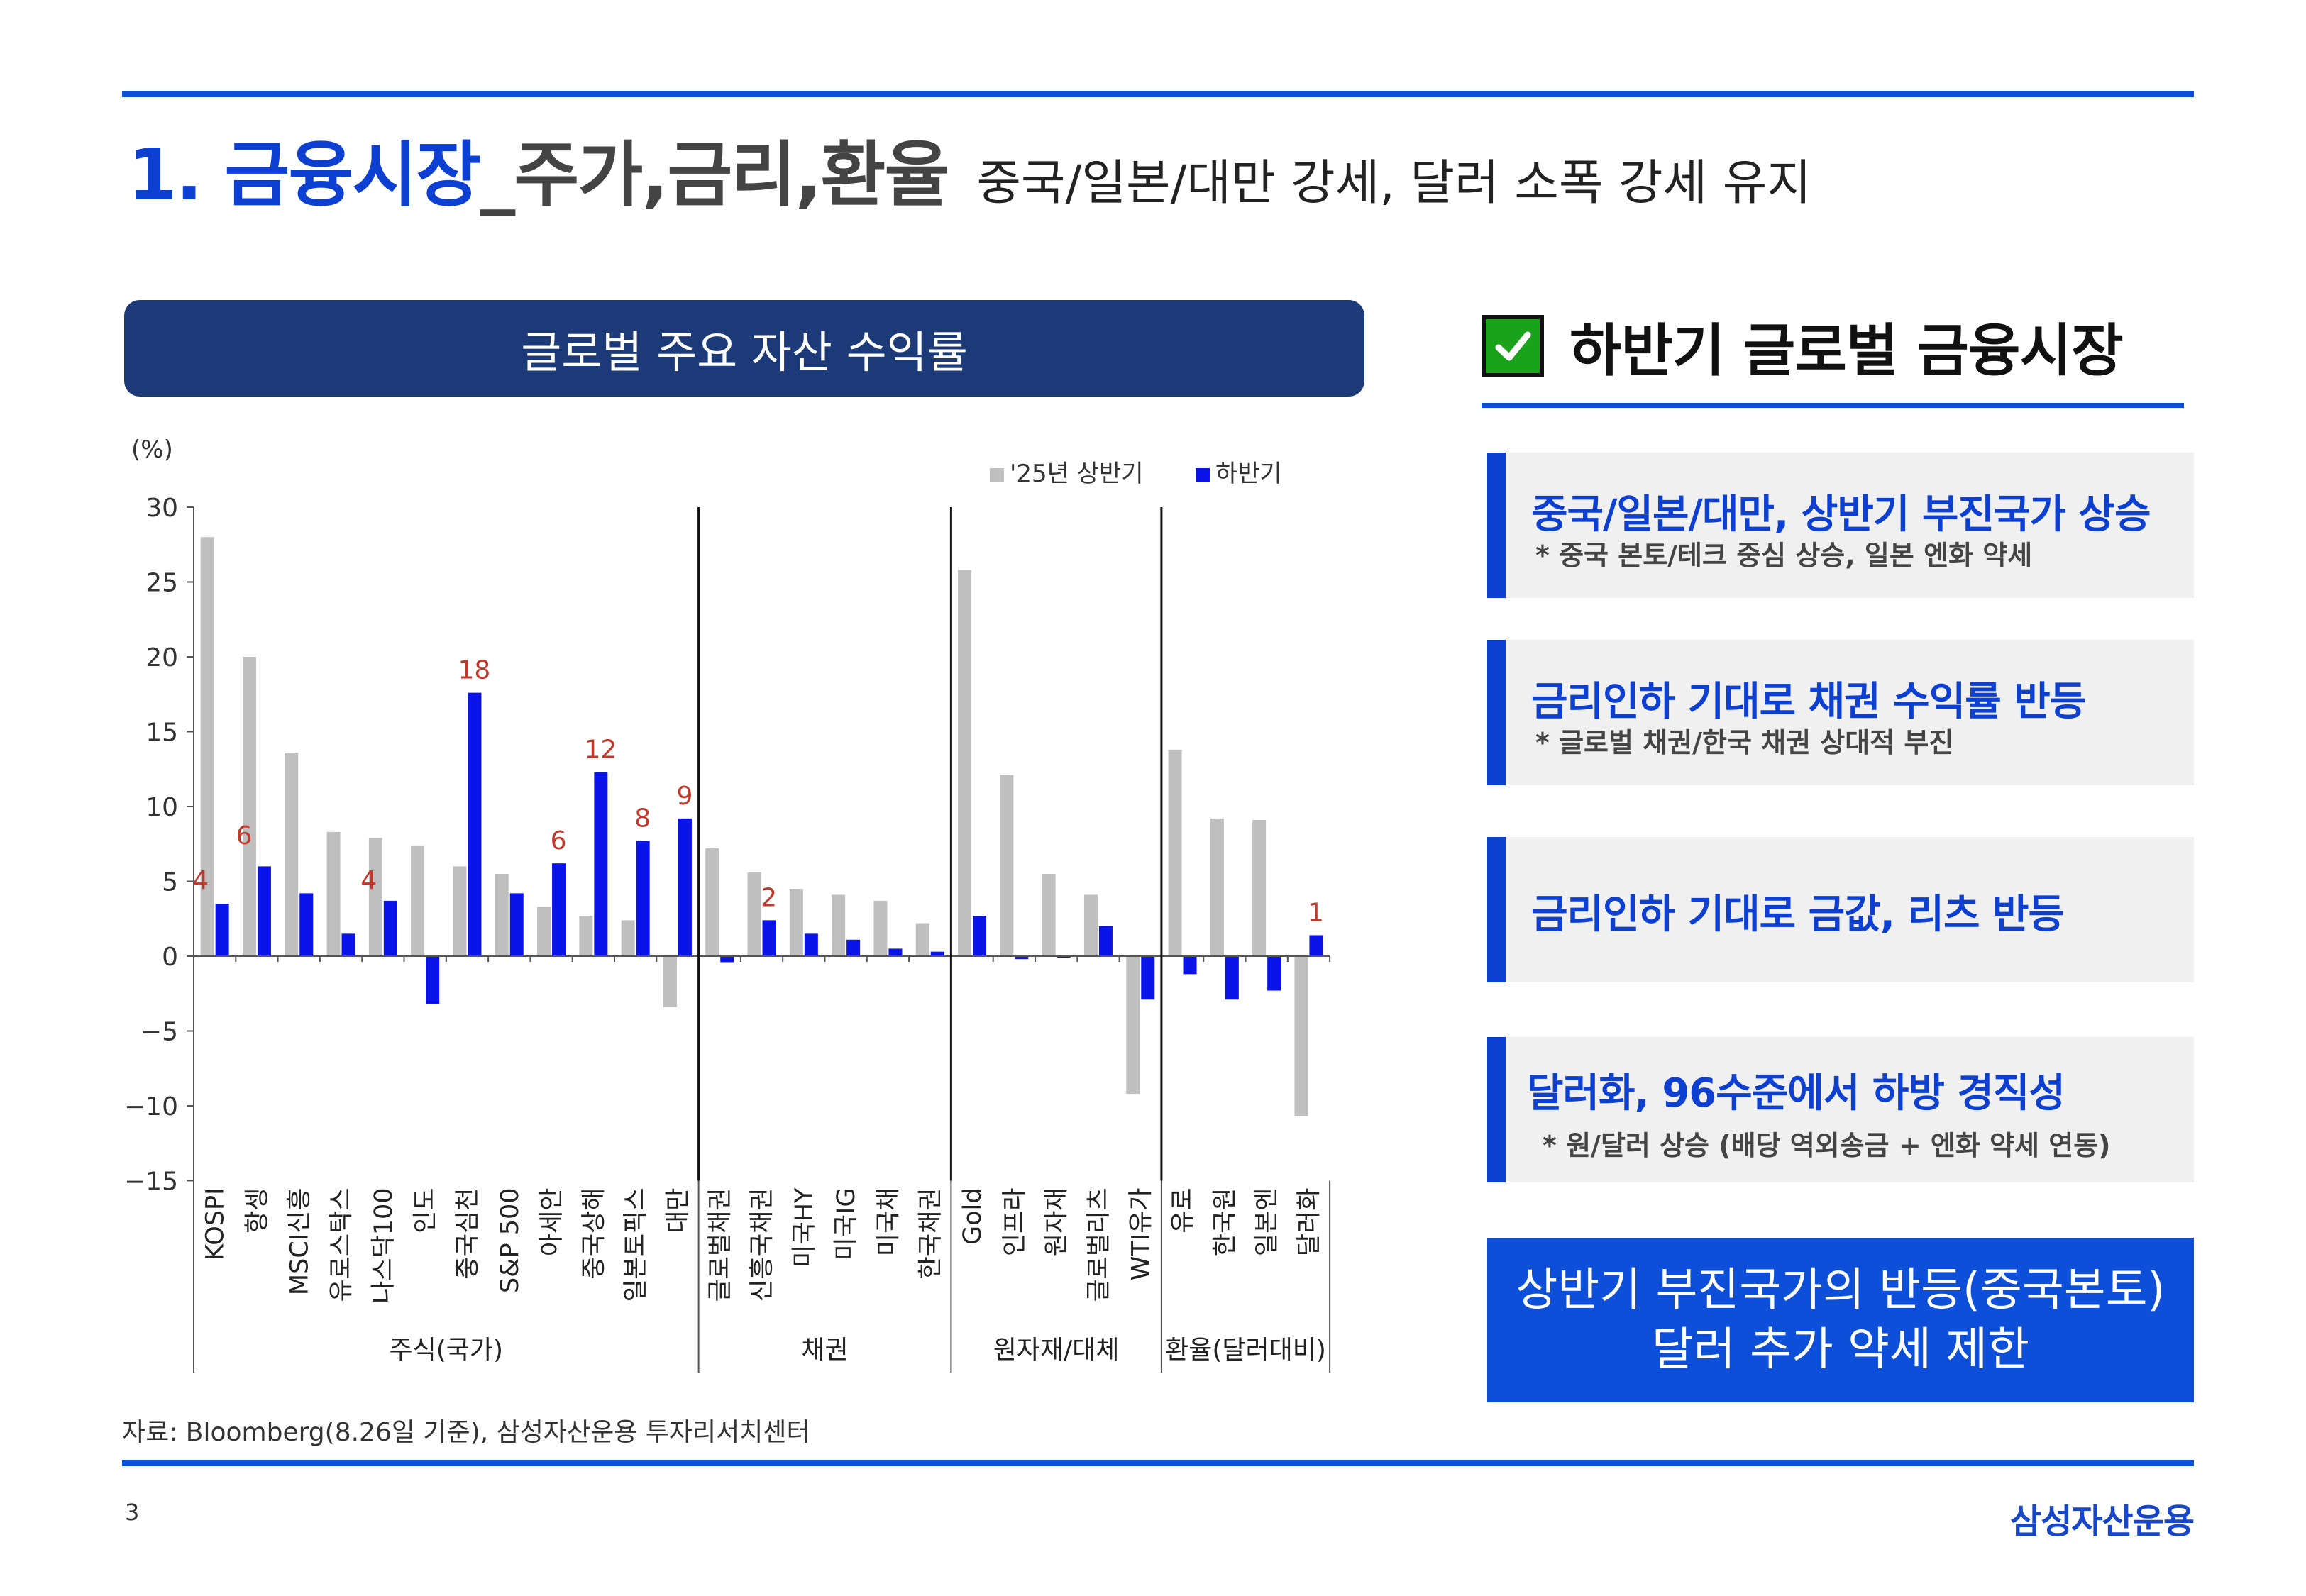  What do you see at coordinates (636, 1245) in the screenshot?
I see `category-label: 일본토픽스` at bounding box center [636, 1245].